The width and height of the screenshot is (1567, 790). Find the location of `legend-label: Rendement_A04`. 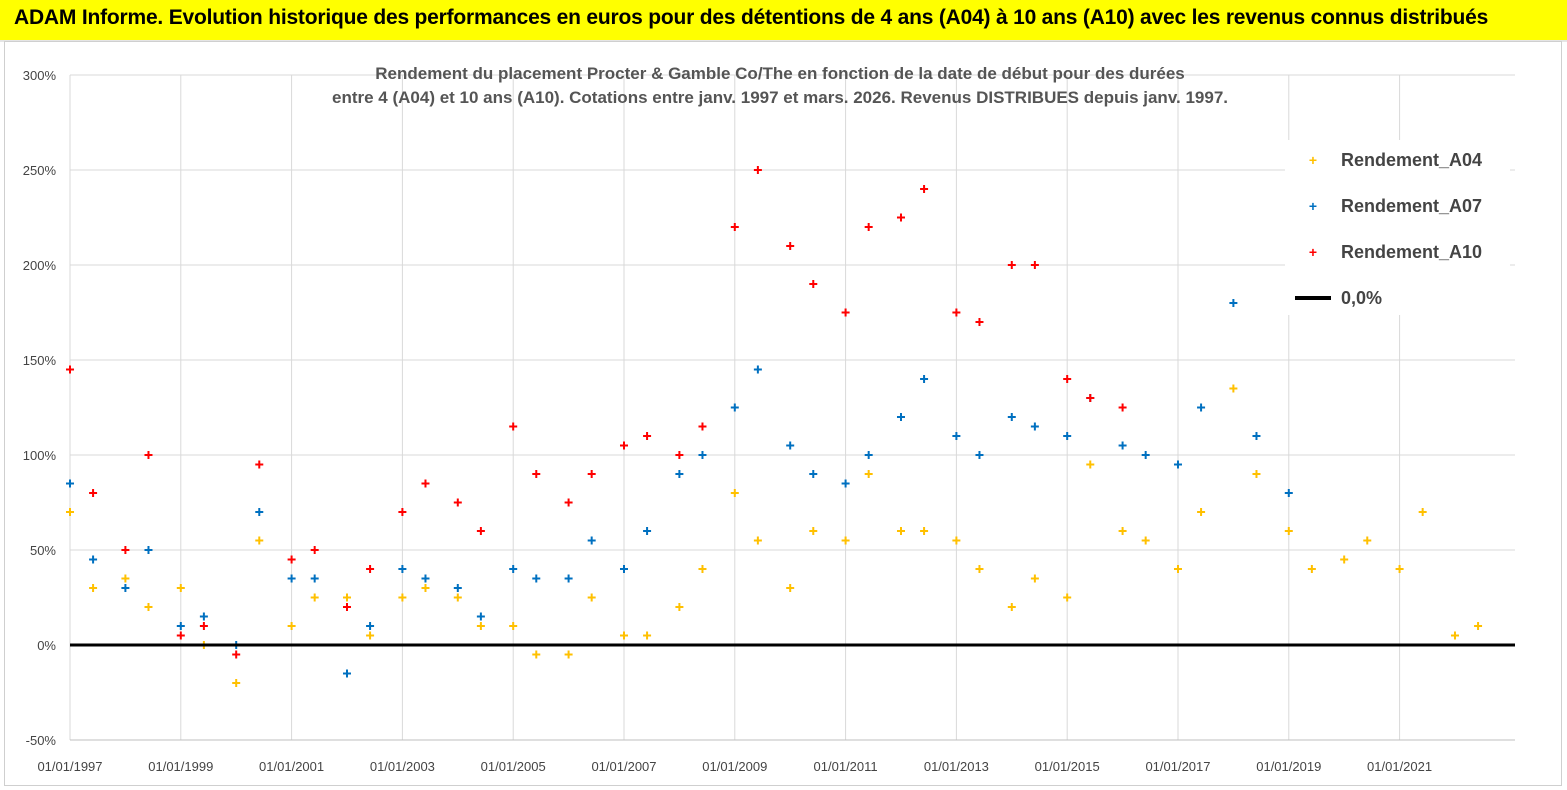

legend-label: Rendement_A04 is located at coordinates (1412, 159).